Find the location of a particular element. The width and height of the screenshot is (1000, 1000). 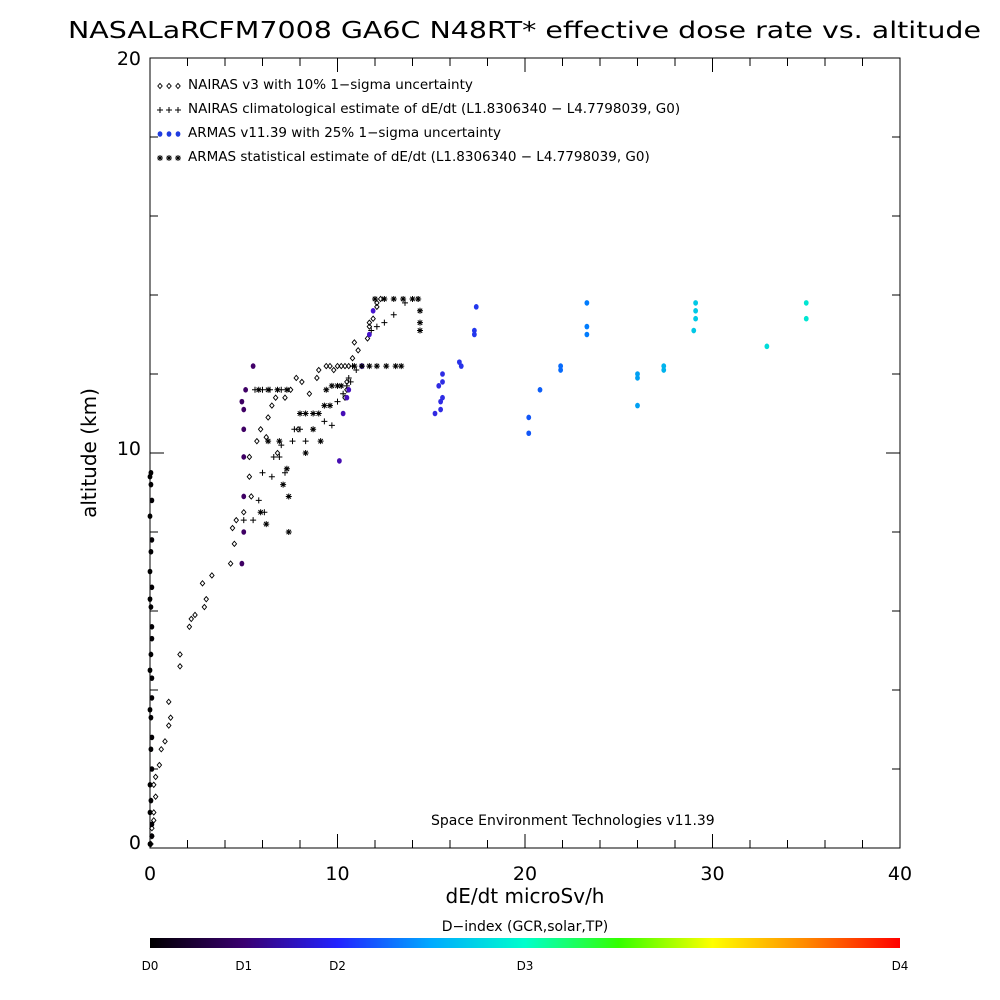

x-tick-label: 30 is located at coordinates (712, 874).